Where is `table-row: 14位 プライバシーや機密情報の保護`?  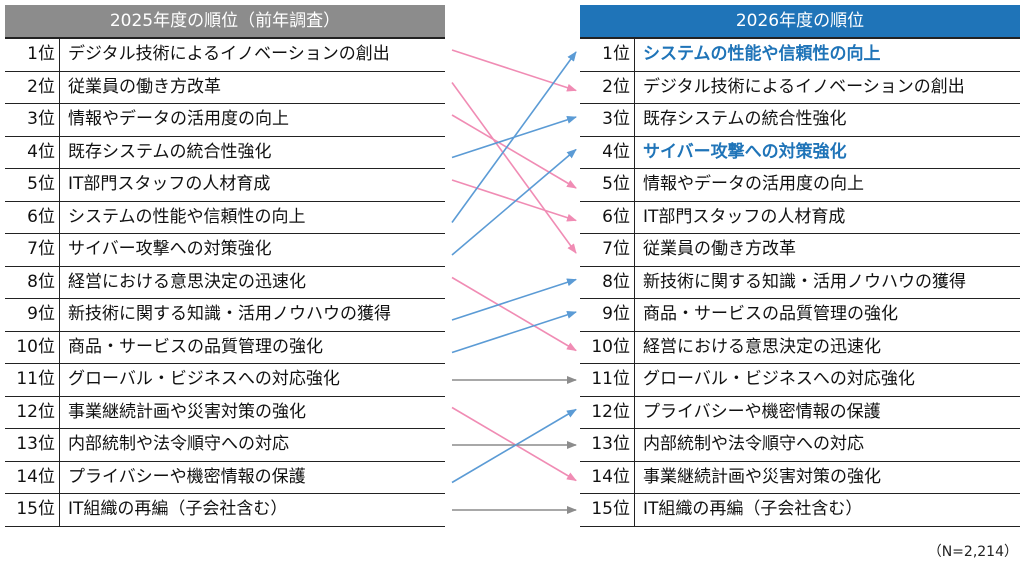 table-row: 14位 プライバシーや機密情報の保護 is located at coordinates (225, 477).